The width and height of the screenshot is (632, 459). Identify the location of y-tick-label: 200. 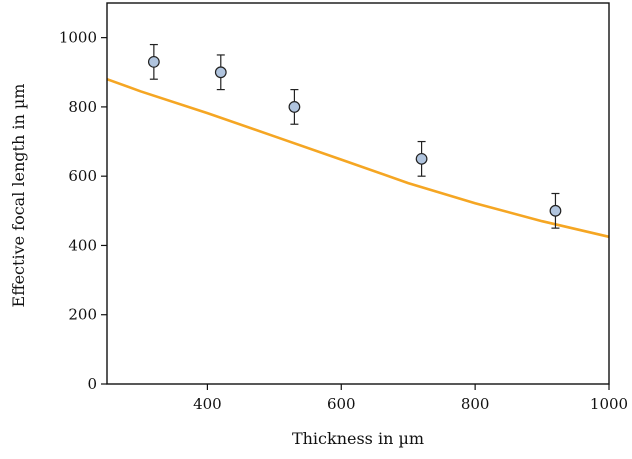
(82, 315).